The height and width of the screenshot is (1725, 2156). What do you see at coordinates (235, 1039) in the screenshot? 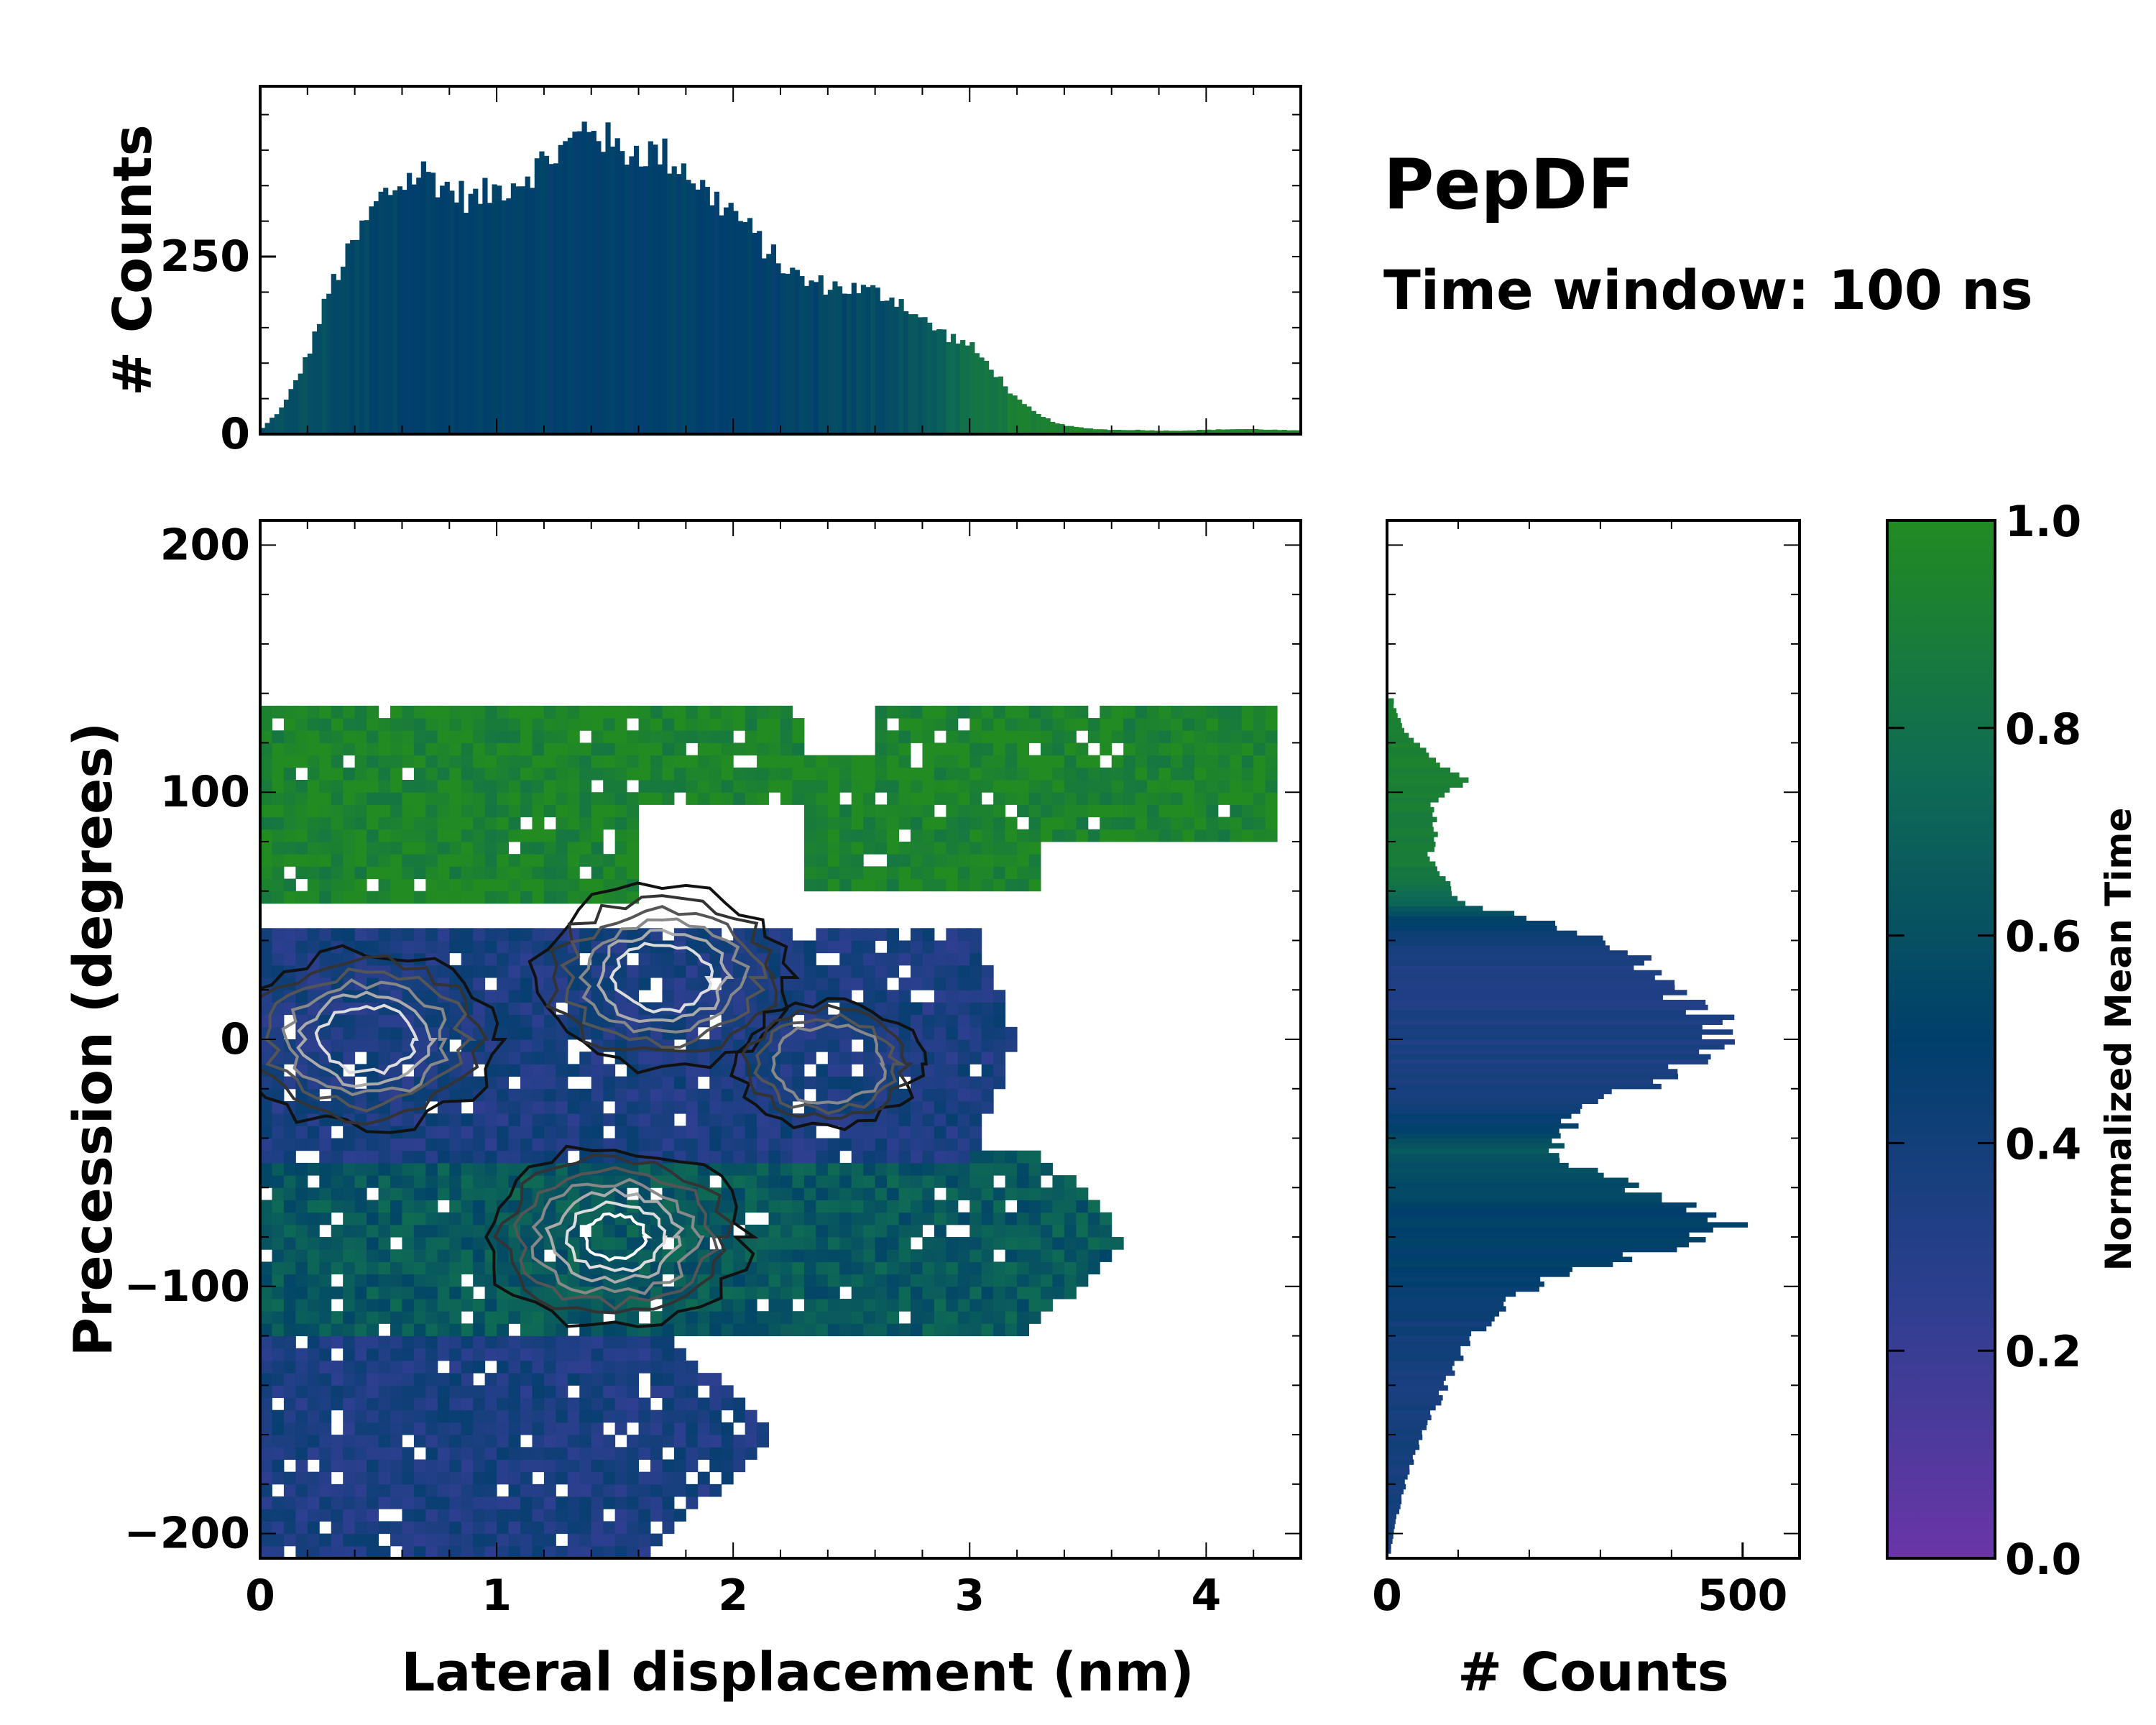
I see `main-ytick-label: 0` at bounding box center [235, 1039].